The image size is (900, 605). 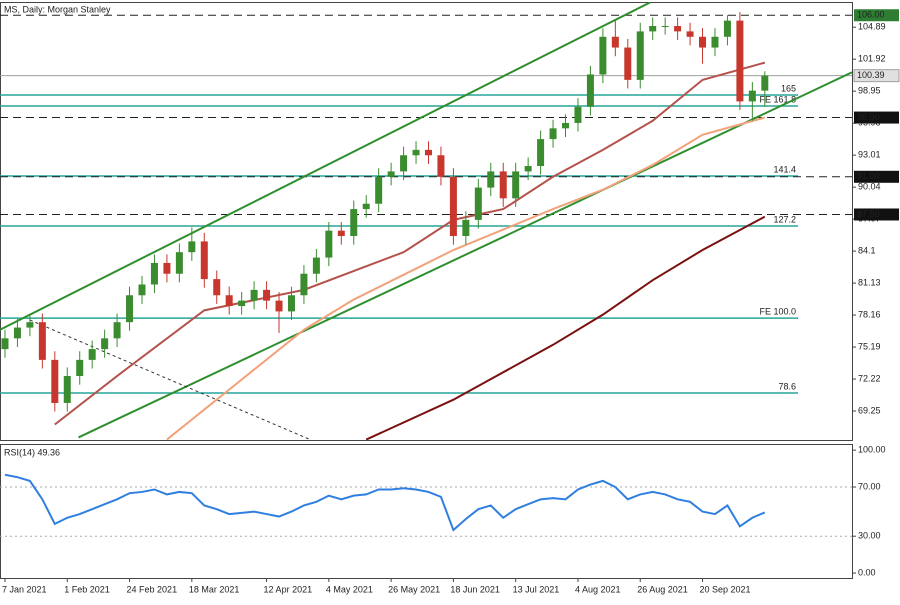 What do you see at coordinates (475, 589) in the screenshot?
I see `x-tick-label: 18 Jun 2021` at bounding box center [475, 589].